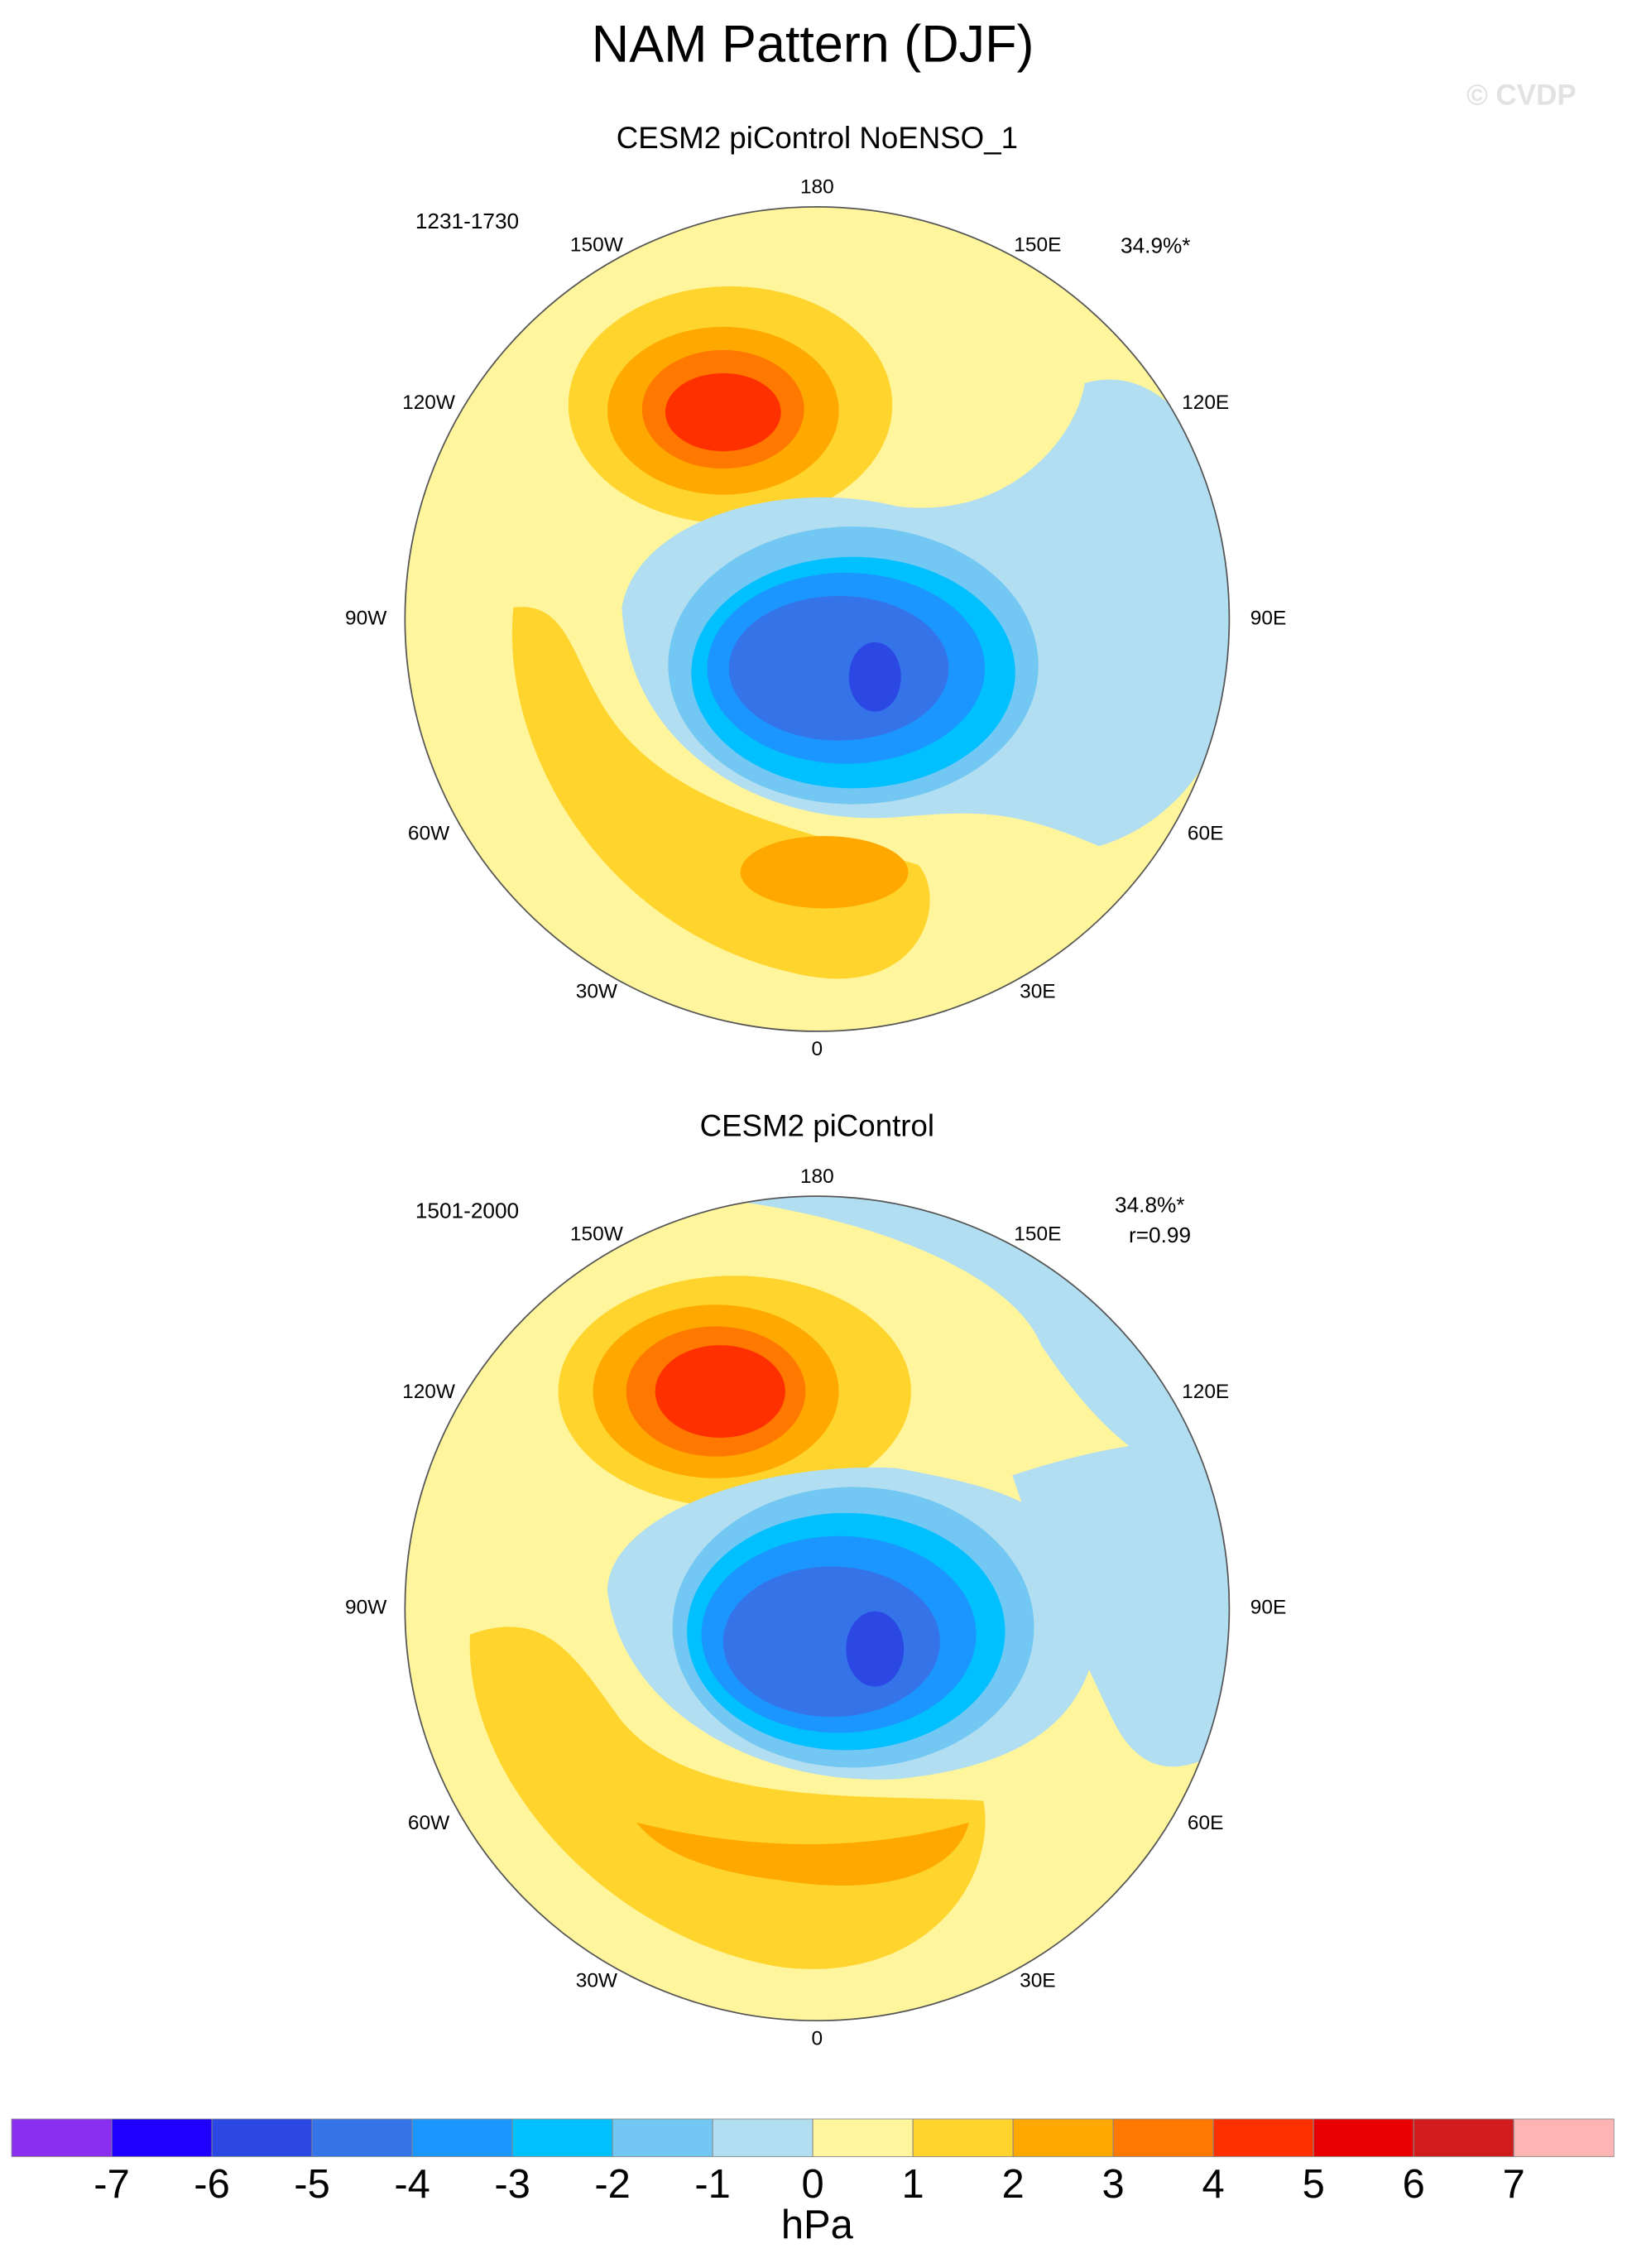  Describe the element at coordinates (817, 1126) in the screenshot. I see `panel-title: CESM2 piControl` at that location.